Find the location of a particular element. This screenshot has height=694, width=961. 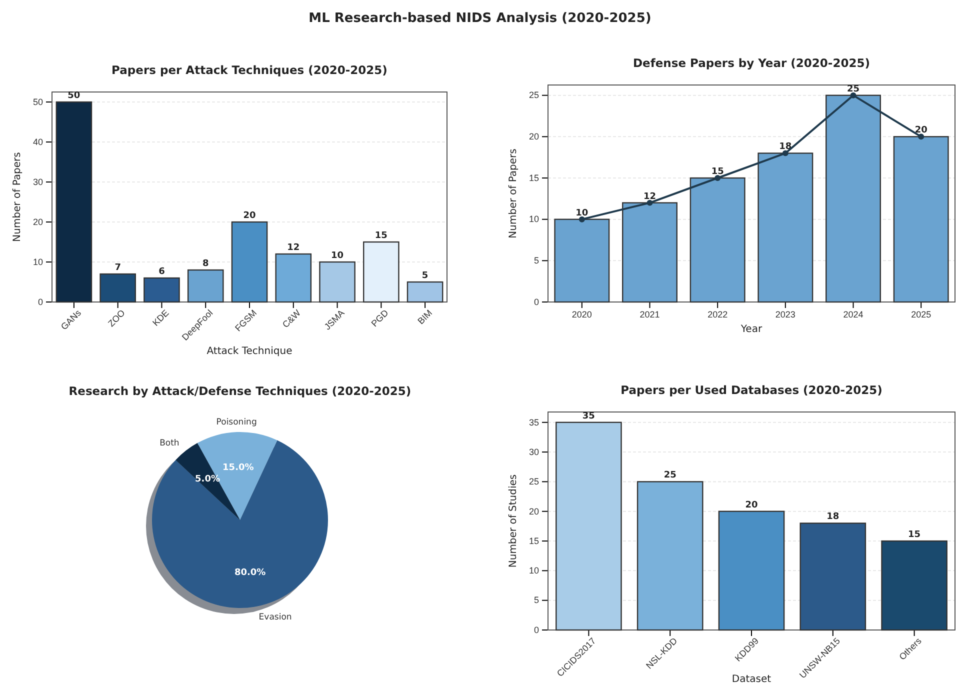

x-tick-label: 2023 is located at coordinates (785, 314).